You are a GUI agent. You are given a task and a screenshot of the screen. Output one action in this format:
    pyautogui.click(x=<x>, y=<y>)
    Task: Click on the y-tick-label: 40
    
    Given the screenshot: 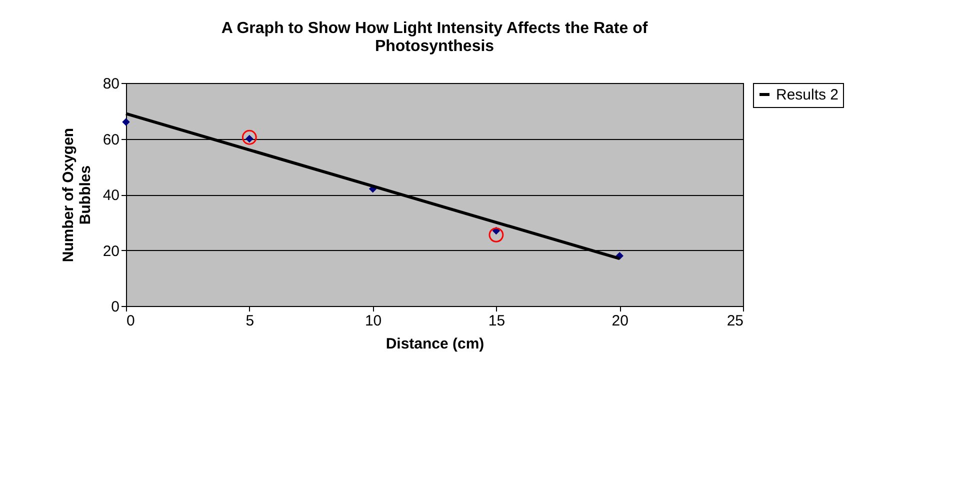 What is the action you would take?
    pyautogui.click(x=111, y=195)
    